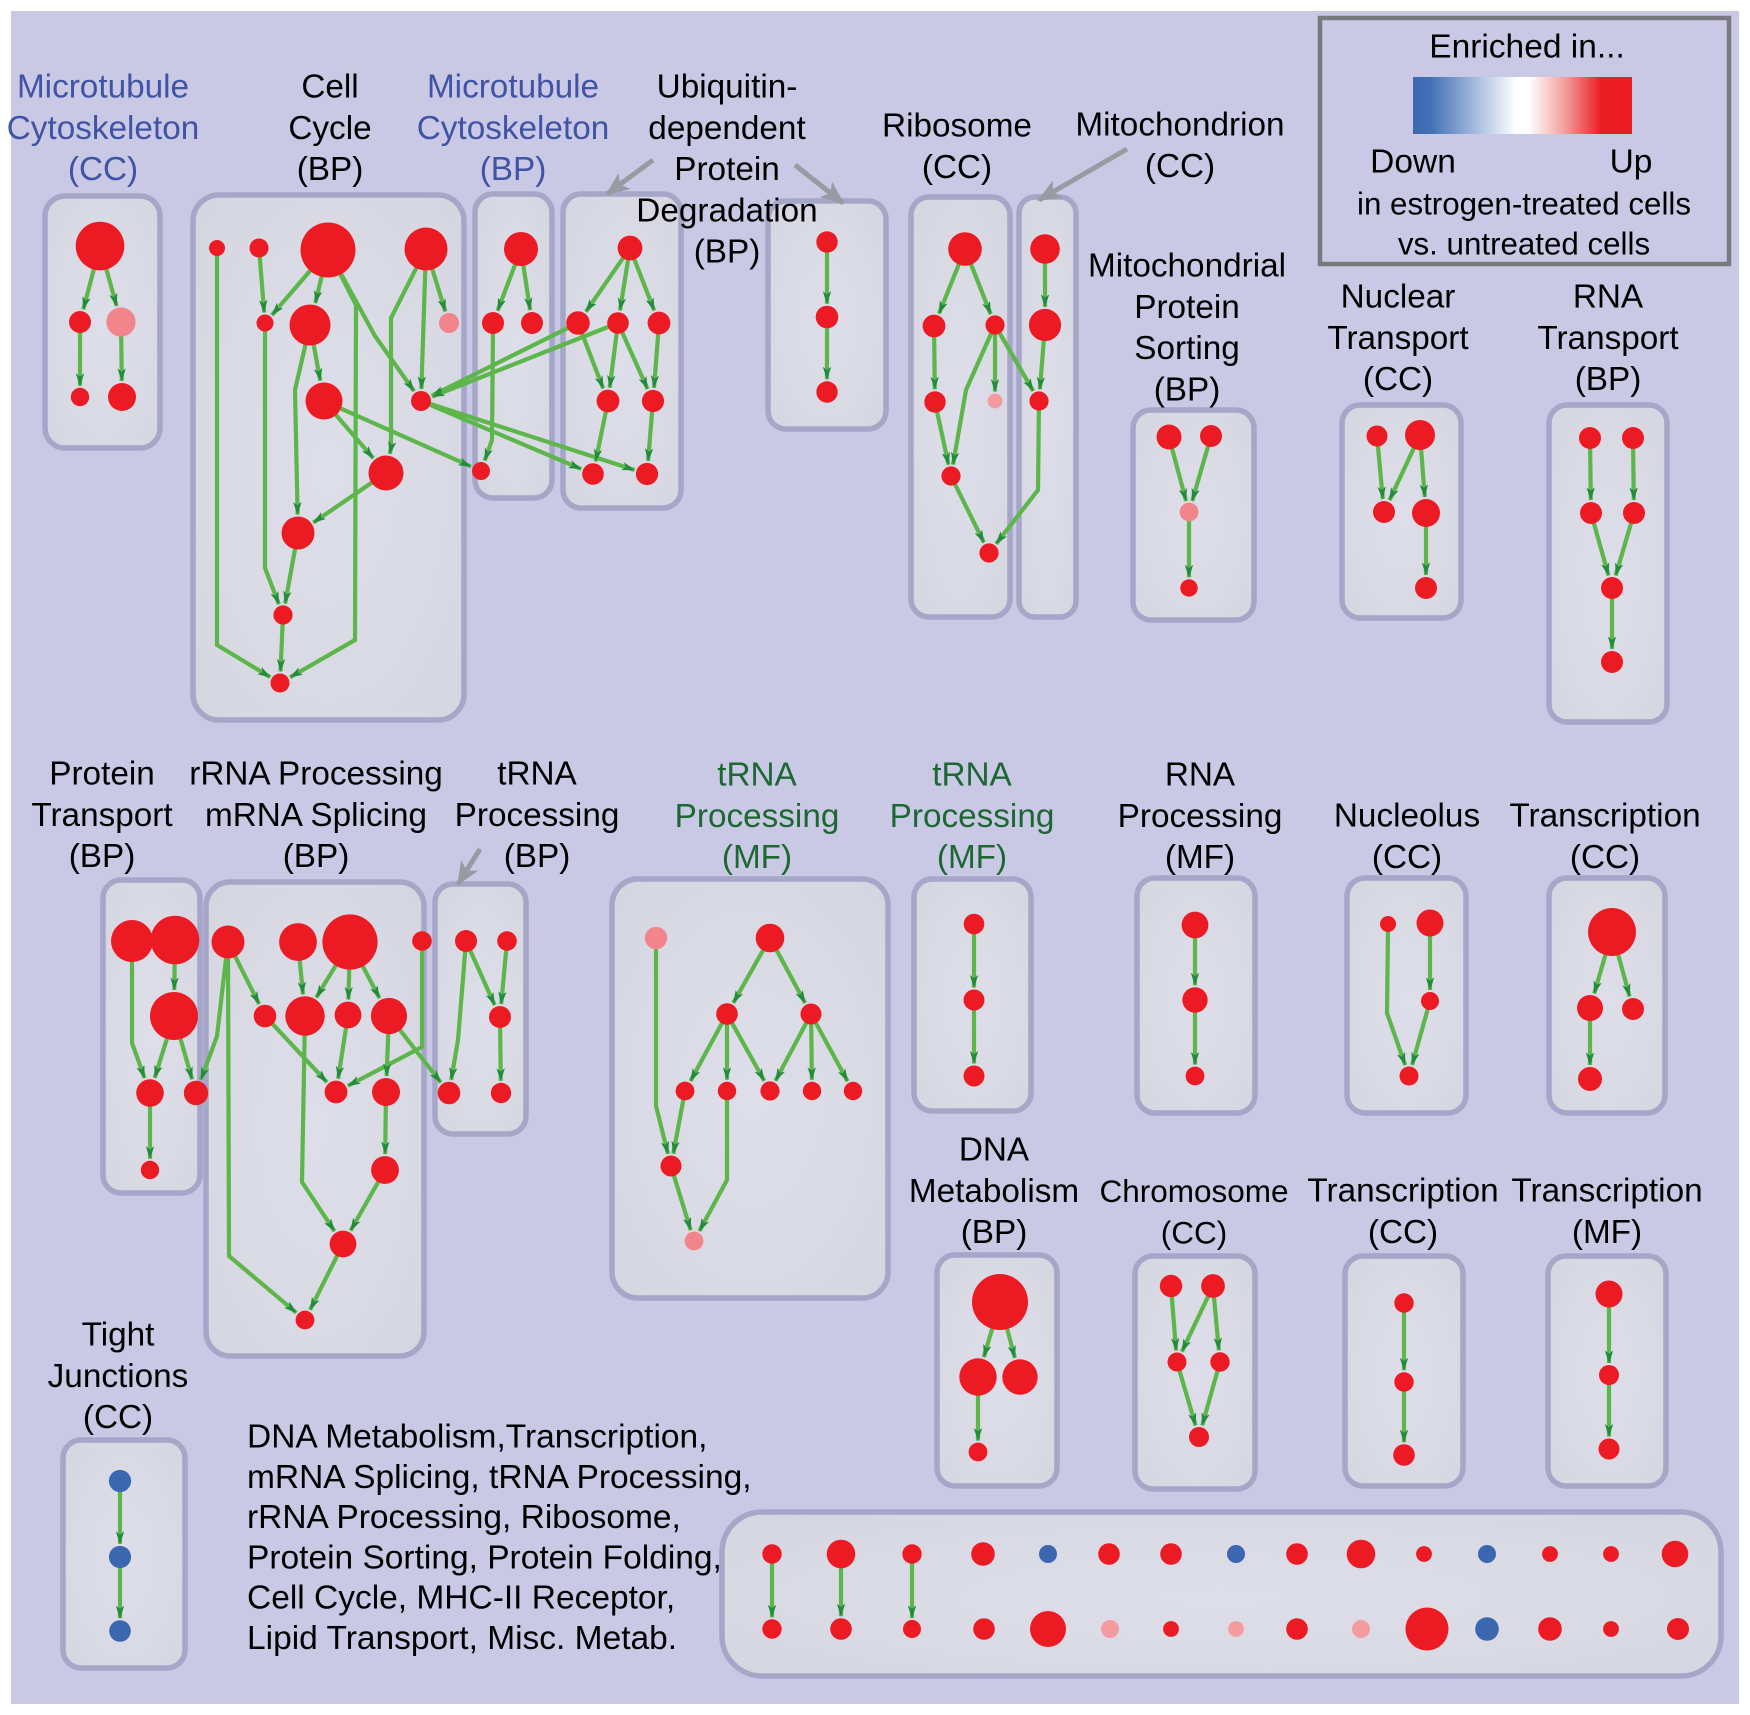  What do you see at coordinates (994, 1191) in the screenshot?
I see `svg-text: Metabolism` at bounding box center [994, 1191].